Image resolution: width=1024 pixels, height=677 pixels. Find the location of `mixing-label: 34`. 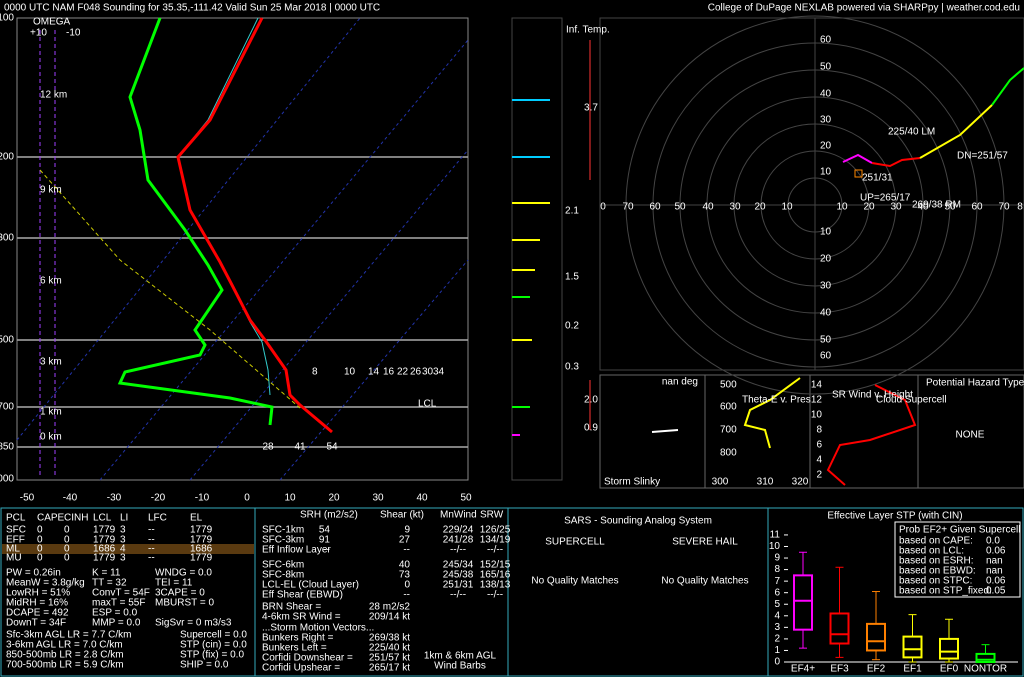

mixing-label: 34 is located at coordinates (439, 372).